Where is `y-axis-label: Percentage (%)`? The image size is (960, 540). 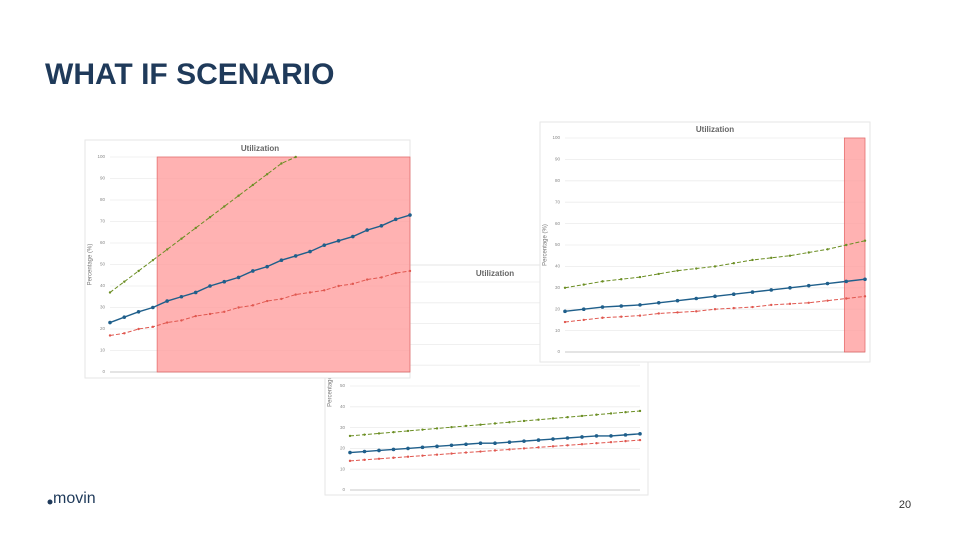 y-axis-label: Percentage (%) is located at coordinates (91, 265).